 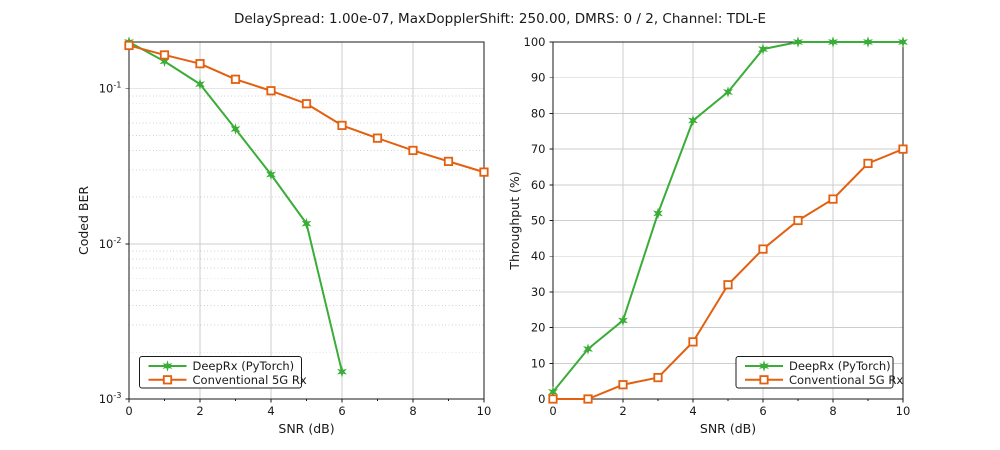 What do you see at coordinates (110, 398) in the screenshot?
I see `y-tick-label: 10-3` at bounding box center [110, 398].